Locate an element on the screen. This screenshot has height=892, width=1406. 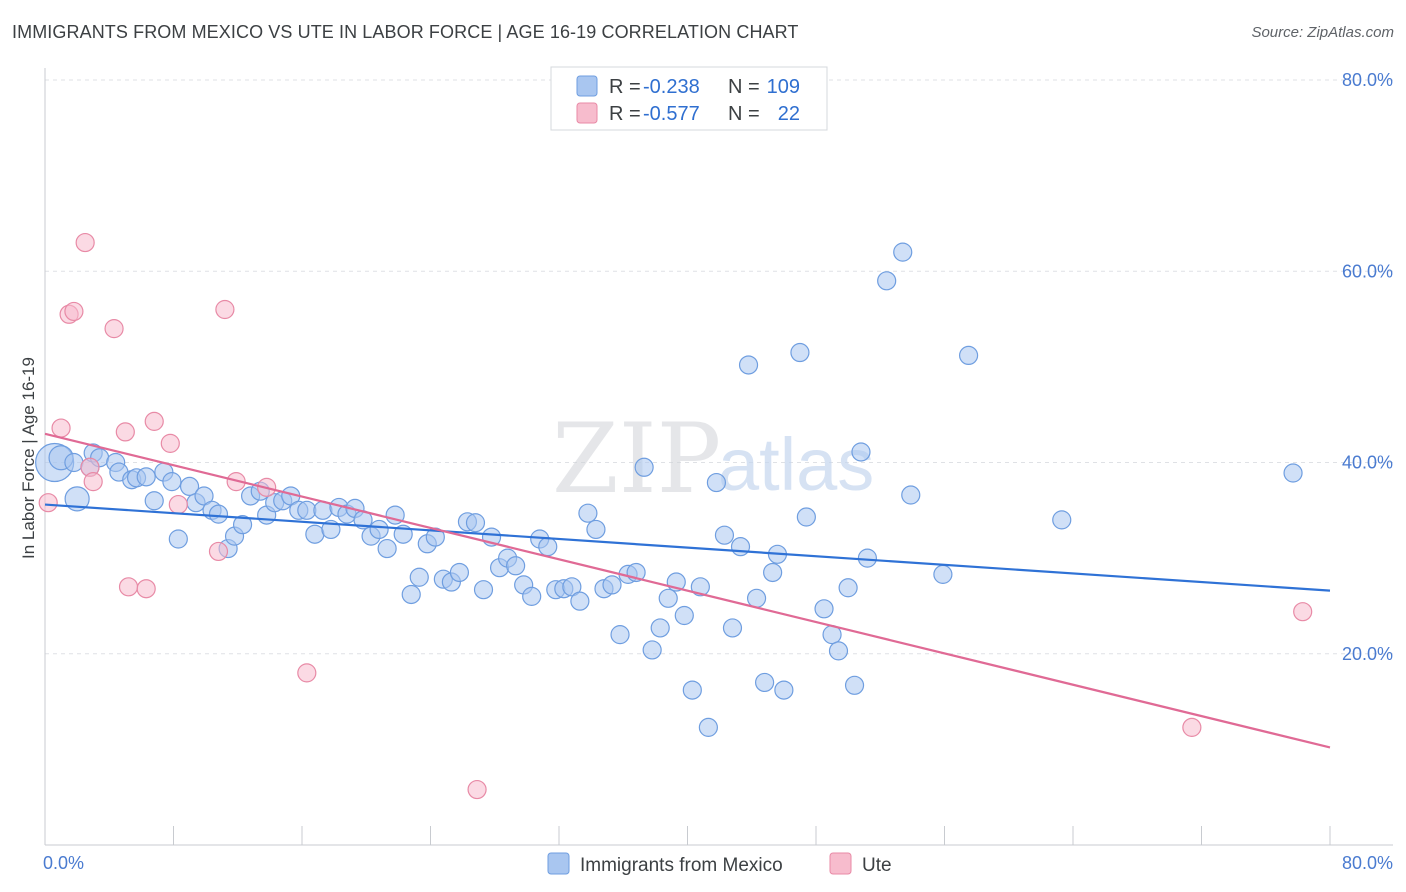
x-tick-label-max: 80.0% is located at coordinates (1367, 863).